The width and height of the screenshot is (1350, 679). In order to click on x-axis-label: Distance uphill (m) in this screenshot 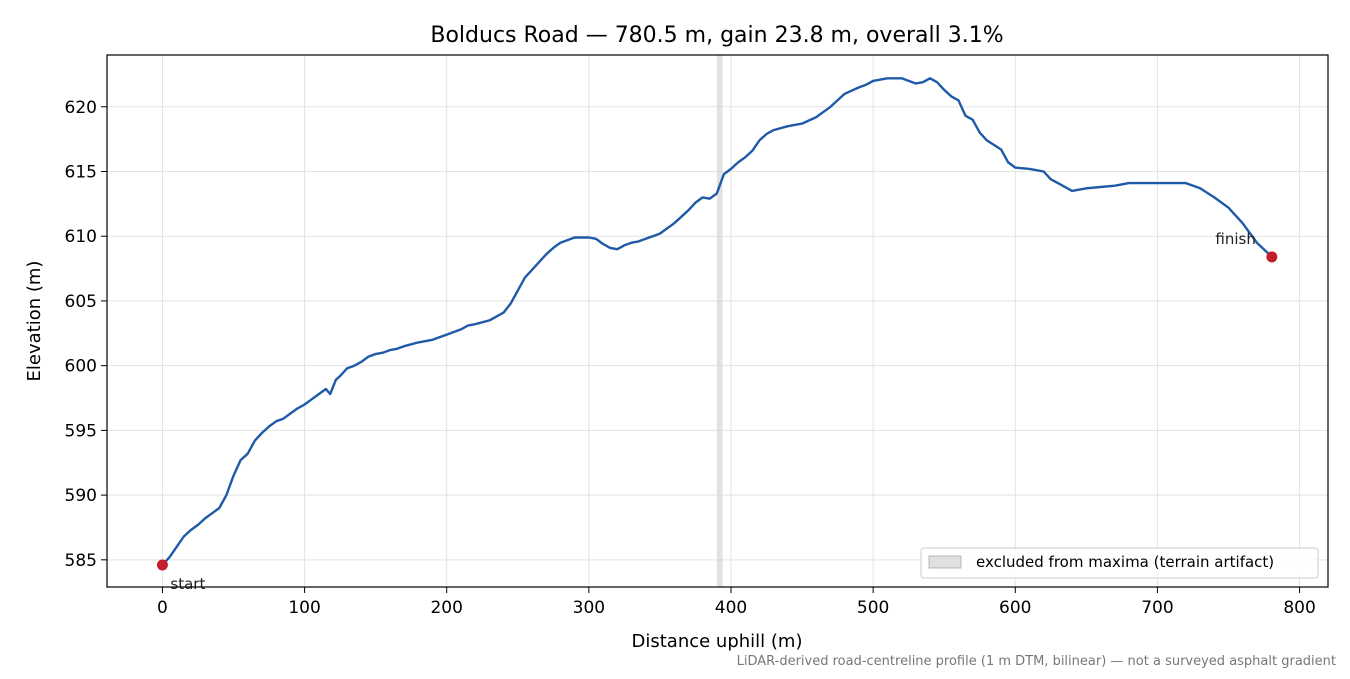, I will do `click(717, 641)`.